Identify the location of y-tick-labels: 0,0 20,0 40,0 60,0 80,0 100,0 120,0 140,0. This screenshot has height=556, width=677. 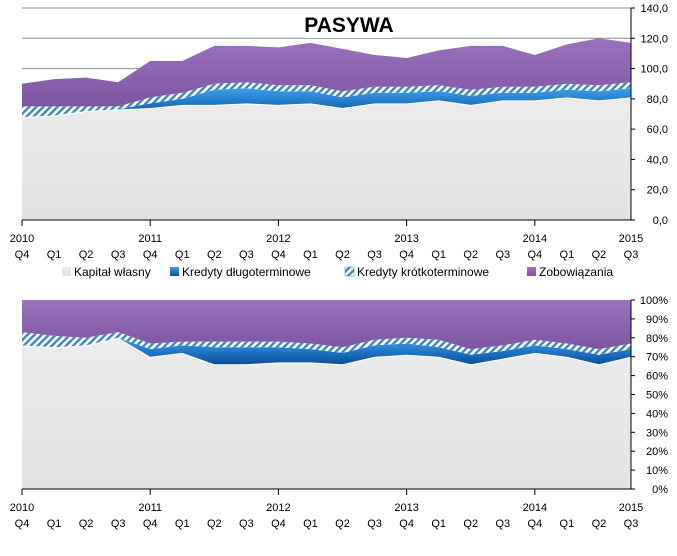
(654, 115).